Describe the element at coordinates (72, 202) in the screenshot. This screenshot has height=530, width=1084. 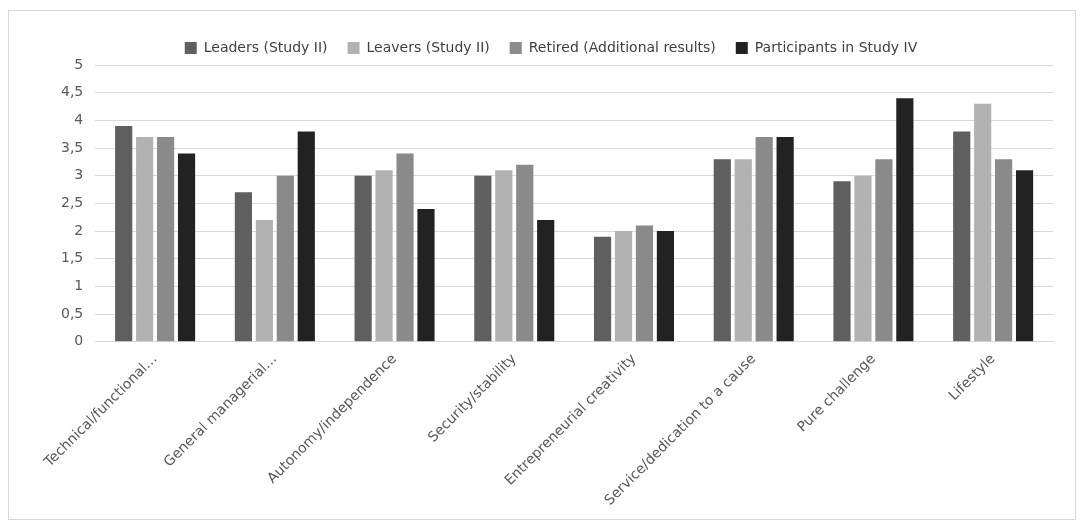
I see `y-tick-label: 2,5` at that location.